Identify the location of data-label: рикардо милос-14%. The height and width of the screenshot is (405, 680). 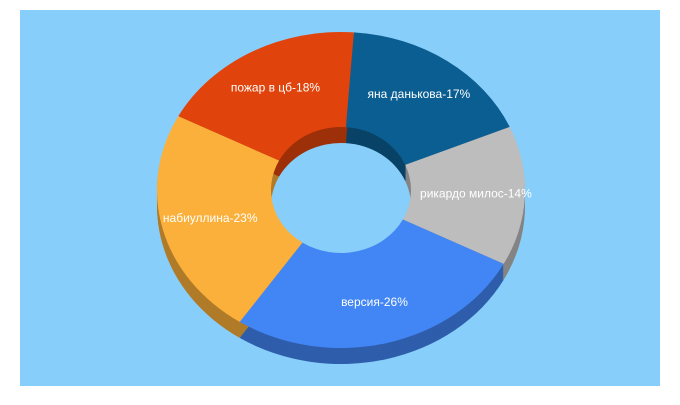
(476, 194).